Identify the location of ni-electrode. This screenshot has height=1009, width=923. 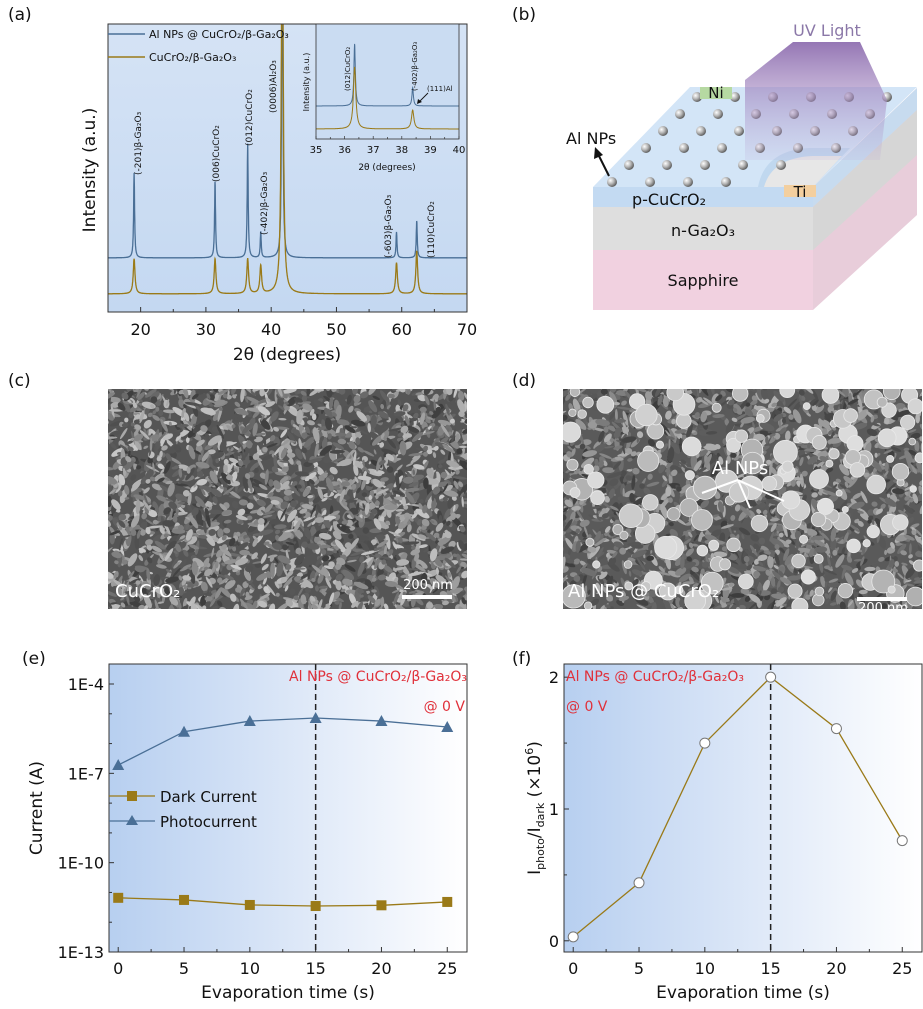
(716, 93).